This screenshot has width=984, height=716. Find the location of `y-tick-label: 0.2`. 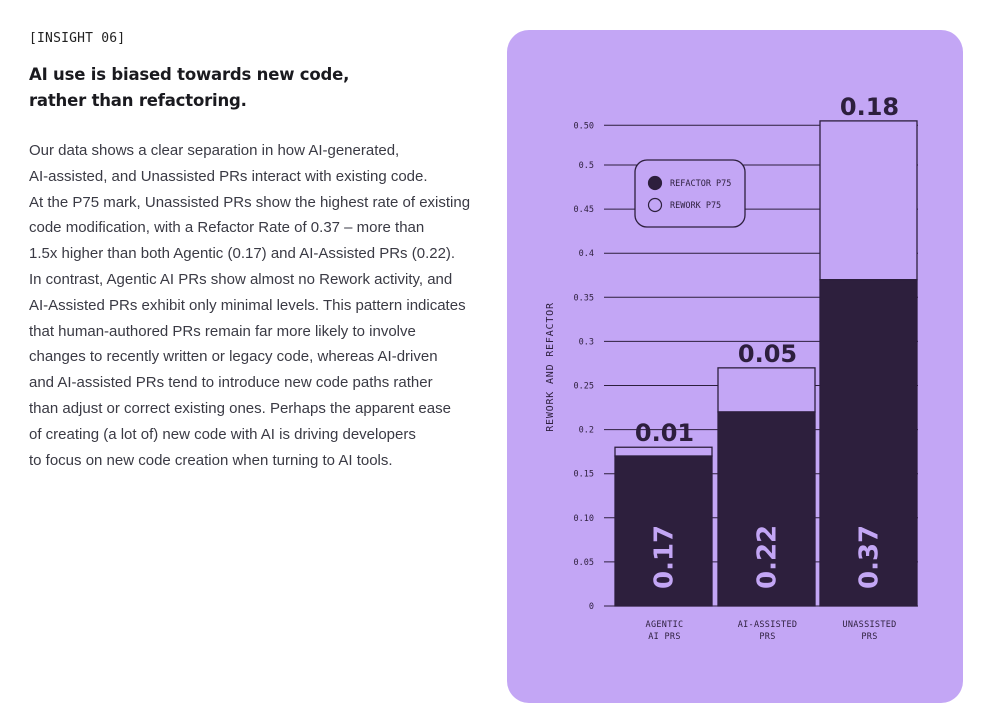

y-tick-label: 0.2 is located at coordinates (586, 431).